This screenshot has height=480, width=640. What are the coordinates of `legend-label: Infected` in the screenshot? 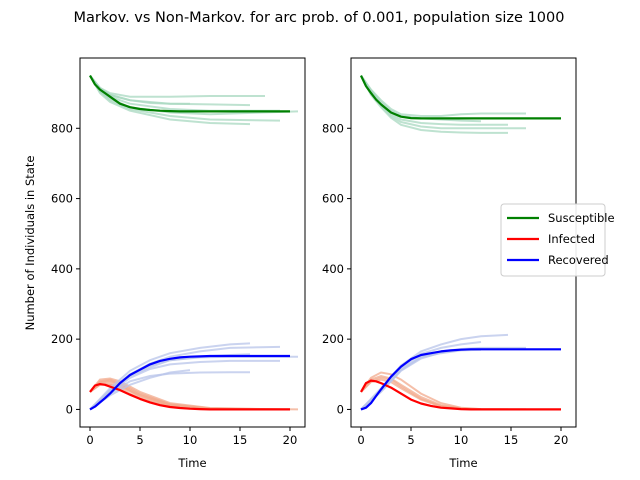 It's located at (571, 239).